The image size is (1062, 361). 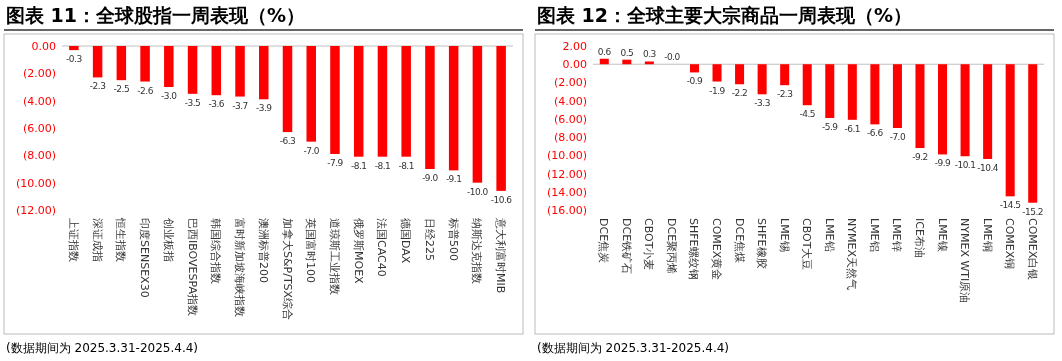 What do you see at coordinates (829, 235) in the screenshot?
I see `x-tick-label: LME铅` at bounding box center [829, 235].